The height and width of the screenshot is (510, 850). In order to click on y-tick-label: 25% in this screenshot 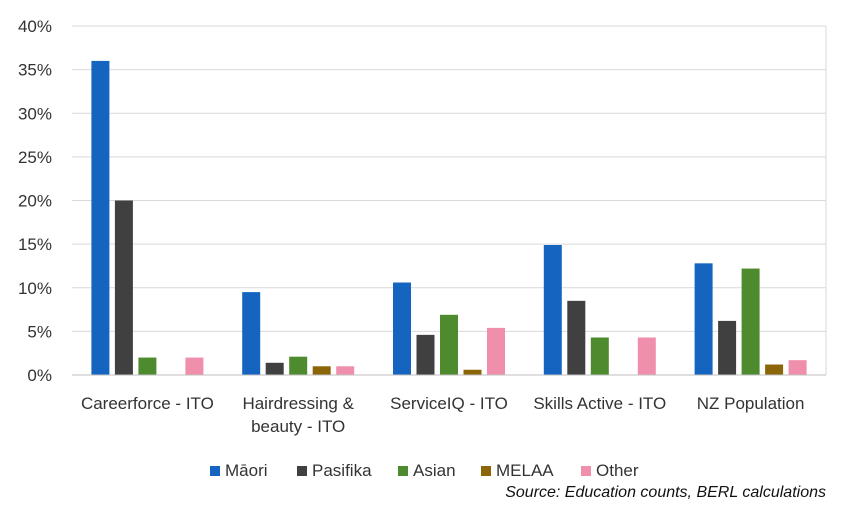, I will do `click(35, 157)`.